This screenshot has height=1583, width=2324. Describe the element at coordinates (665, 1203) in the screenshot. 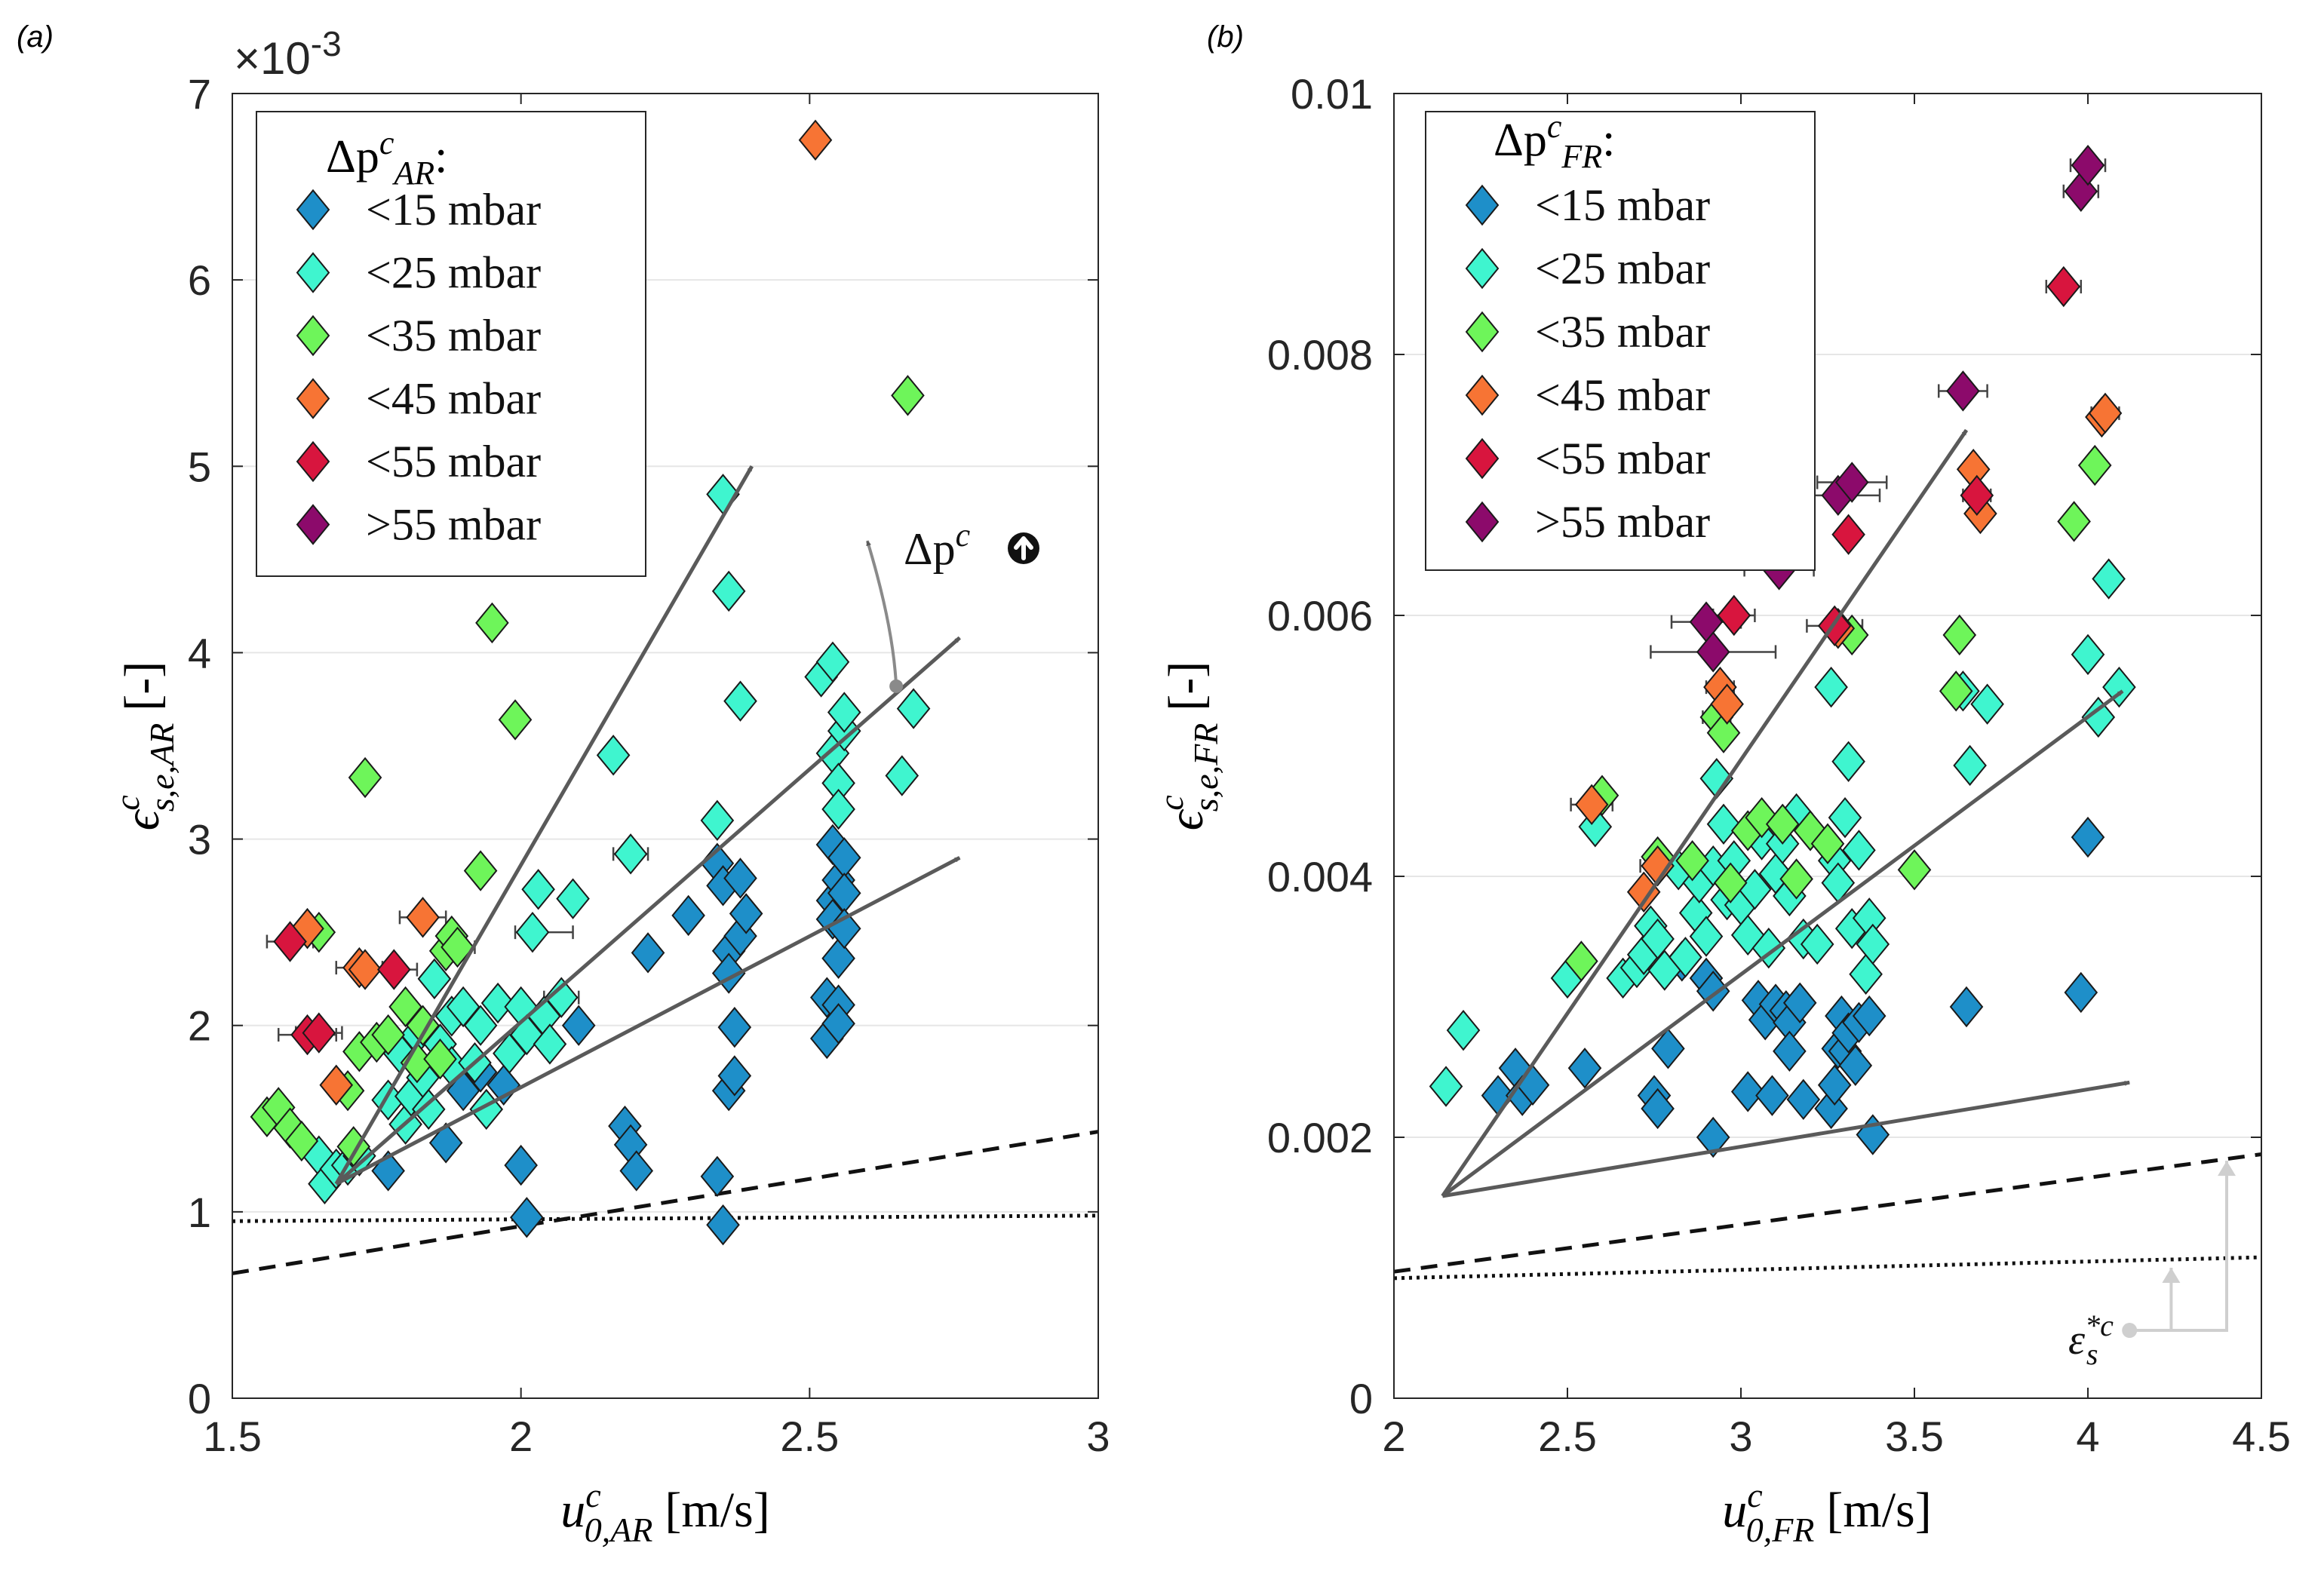

I see `panel-a-dashed-line` at that location.